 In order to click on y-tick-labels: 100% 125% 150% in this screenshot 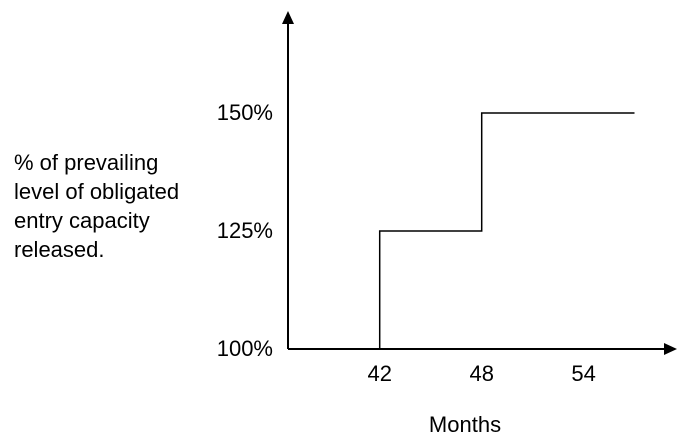, I will do `click(245, 230)`.